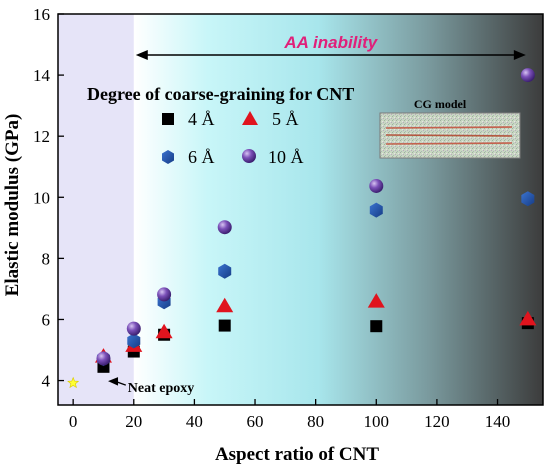 The width and height of the screenshot is (550, 472). Describe the element at coordinates (255, 421) in the screenshot. I see `x-tick-label: 60` at that location.